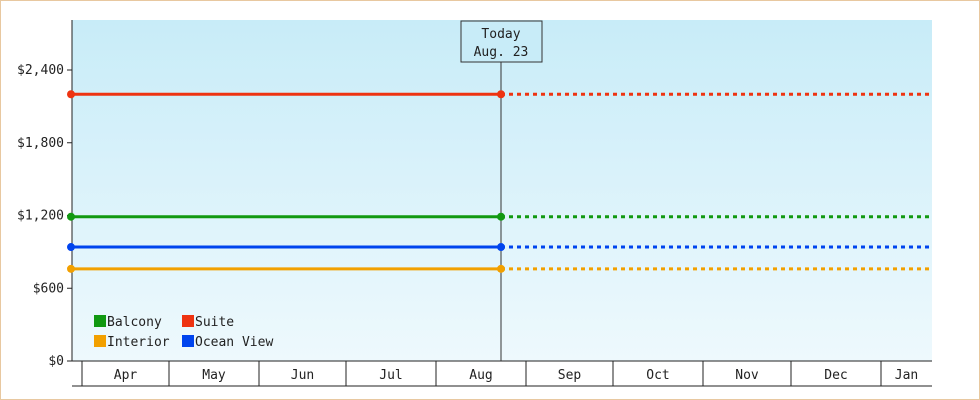  What do you see at coordinates (835, 375) in the screenshot?
I see `x-tick-label: Dec` at bounding box center [835, 375].